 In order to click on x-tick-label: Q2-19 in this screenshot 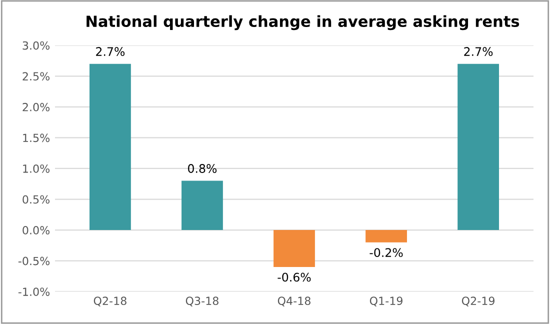, I will do `click(478, 301)`.